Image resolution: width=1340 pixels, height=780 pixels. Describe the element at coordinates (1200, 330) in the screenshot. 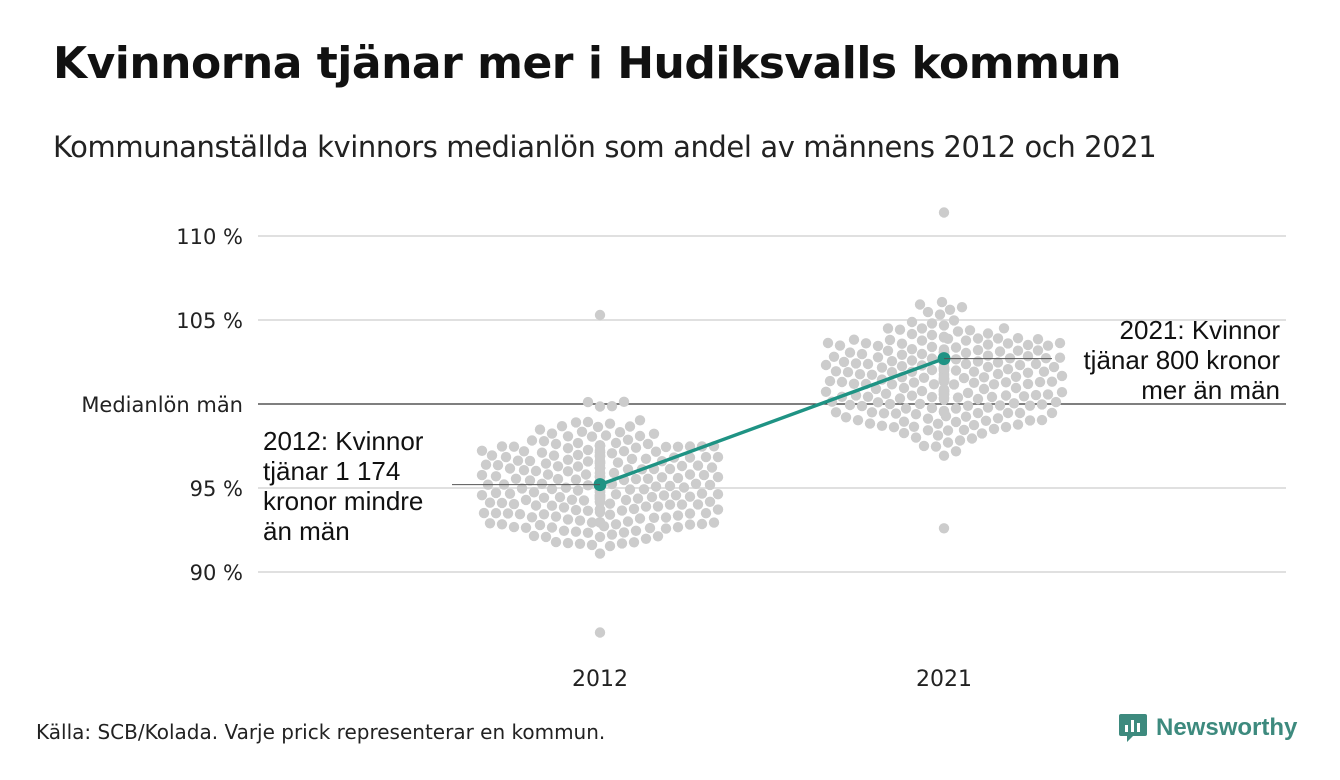

I see `annotation-line: 2021: Kvinnor` at that location.